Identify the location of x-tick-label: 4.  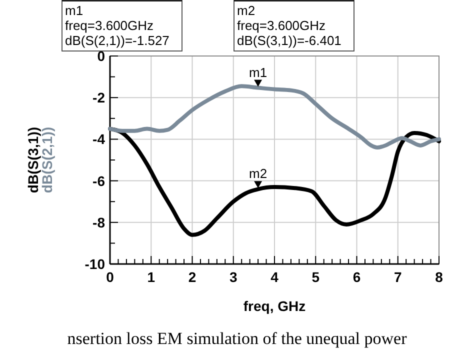
(274, 277).